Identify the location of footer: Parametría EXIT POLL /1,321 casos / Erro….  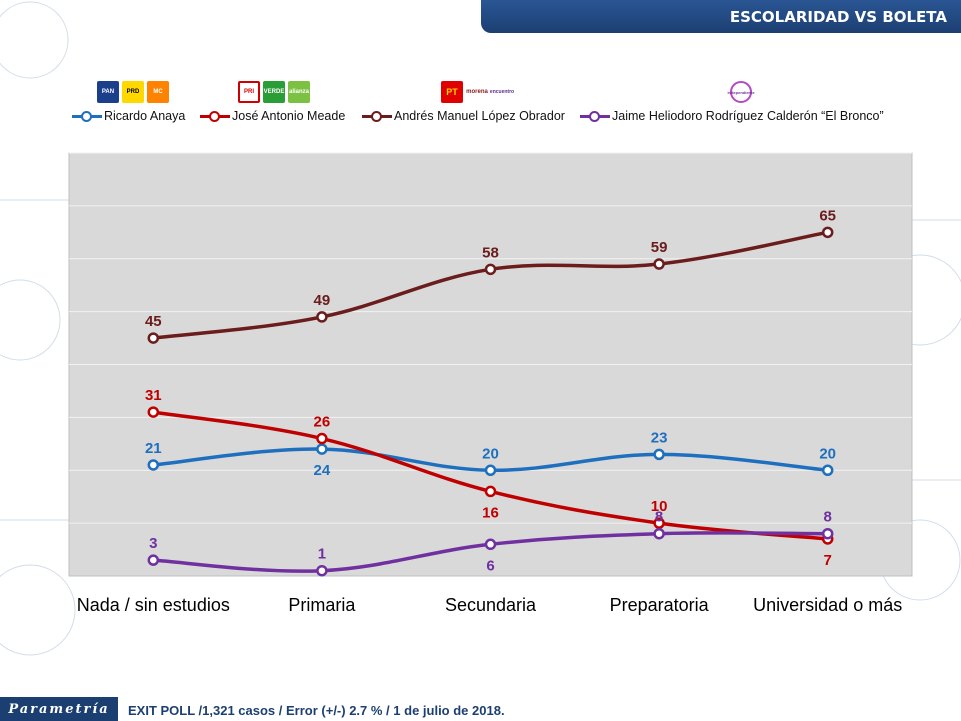
(480, 708).